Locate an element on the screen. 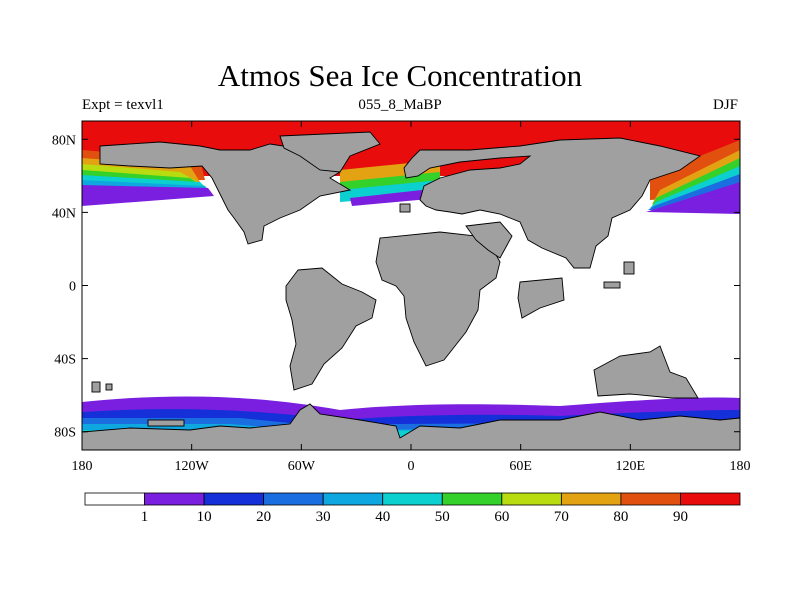 The height and width of the screenshot is (600, 800). lon-tick-label: 120W is located at coordinates (192, 466).